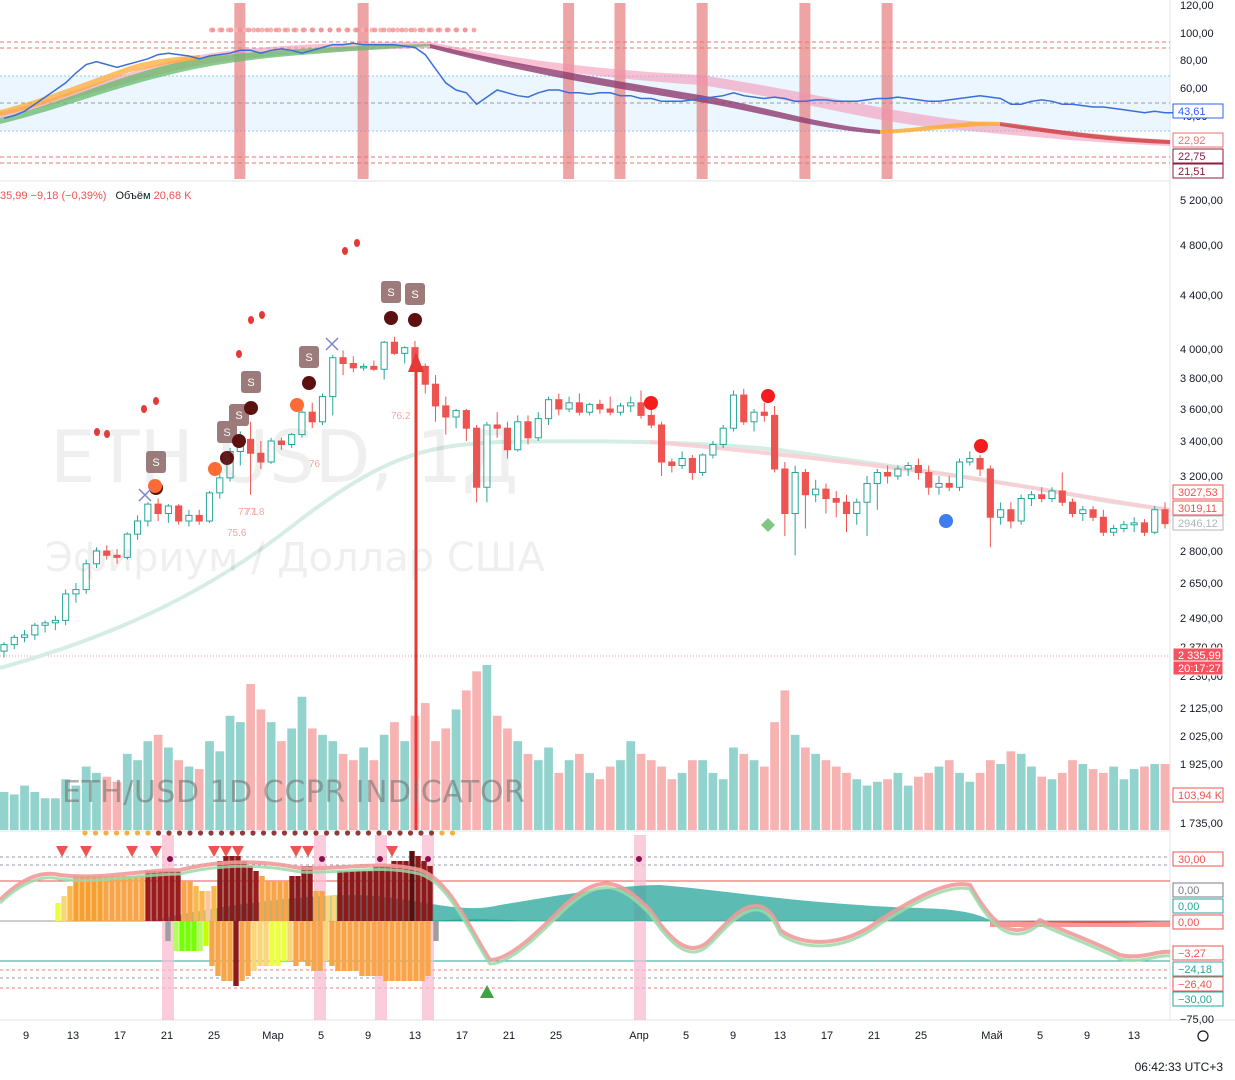 Image resolution: width=1235 pixels, height=1080 pixels. What do you see at coordinates (73, 1036) in the screenshot?
I see `time-axis-tick: 13` at bounding box center [73, 1036].